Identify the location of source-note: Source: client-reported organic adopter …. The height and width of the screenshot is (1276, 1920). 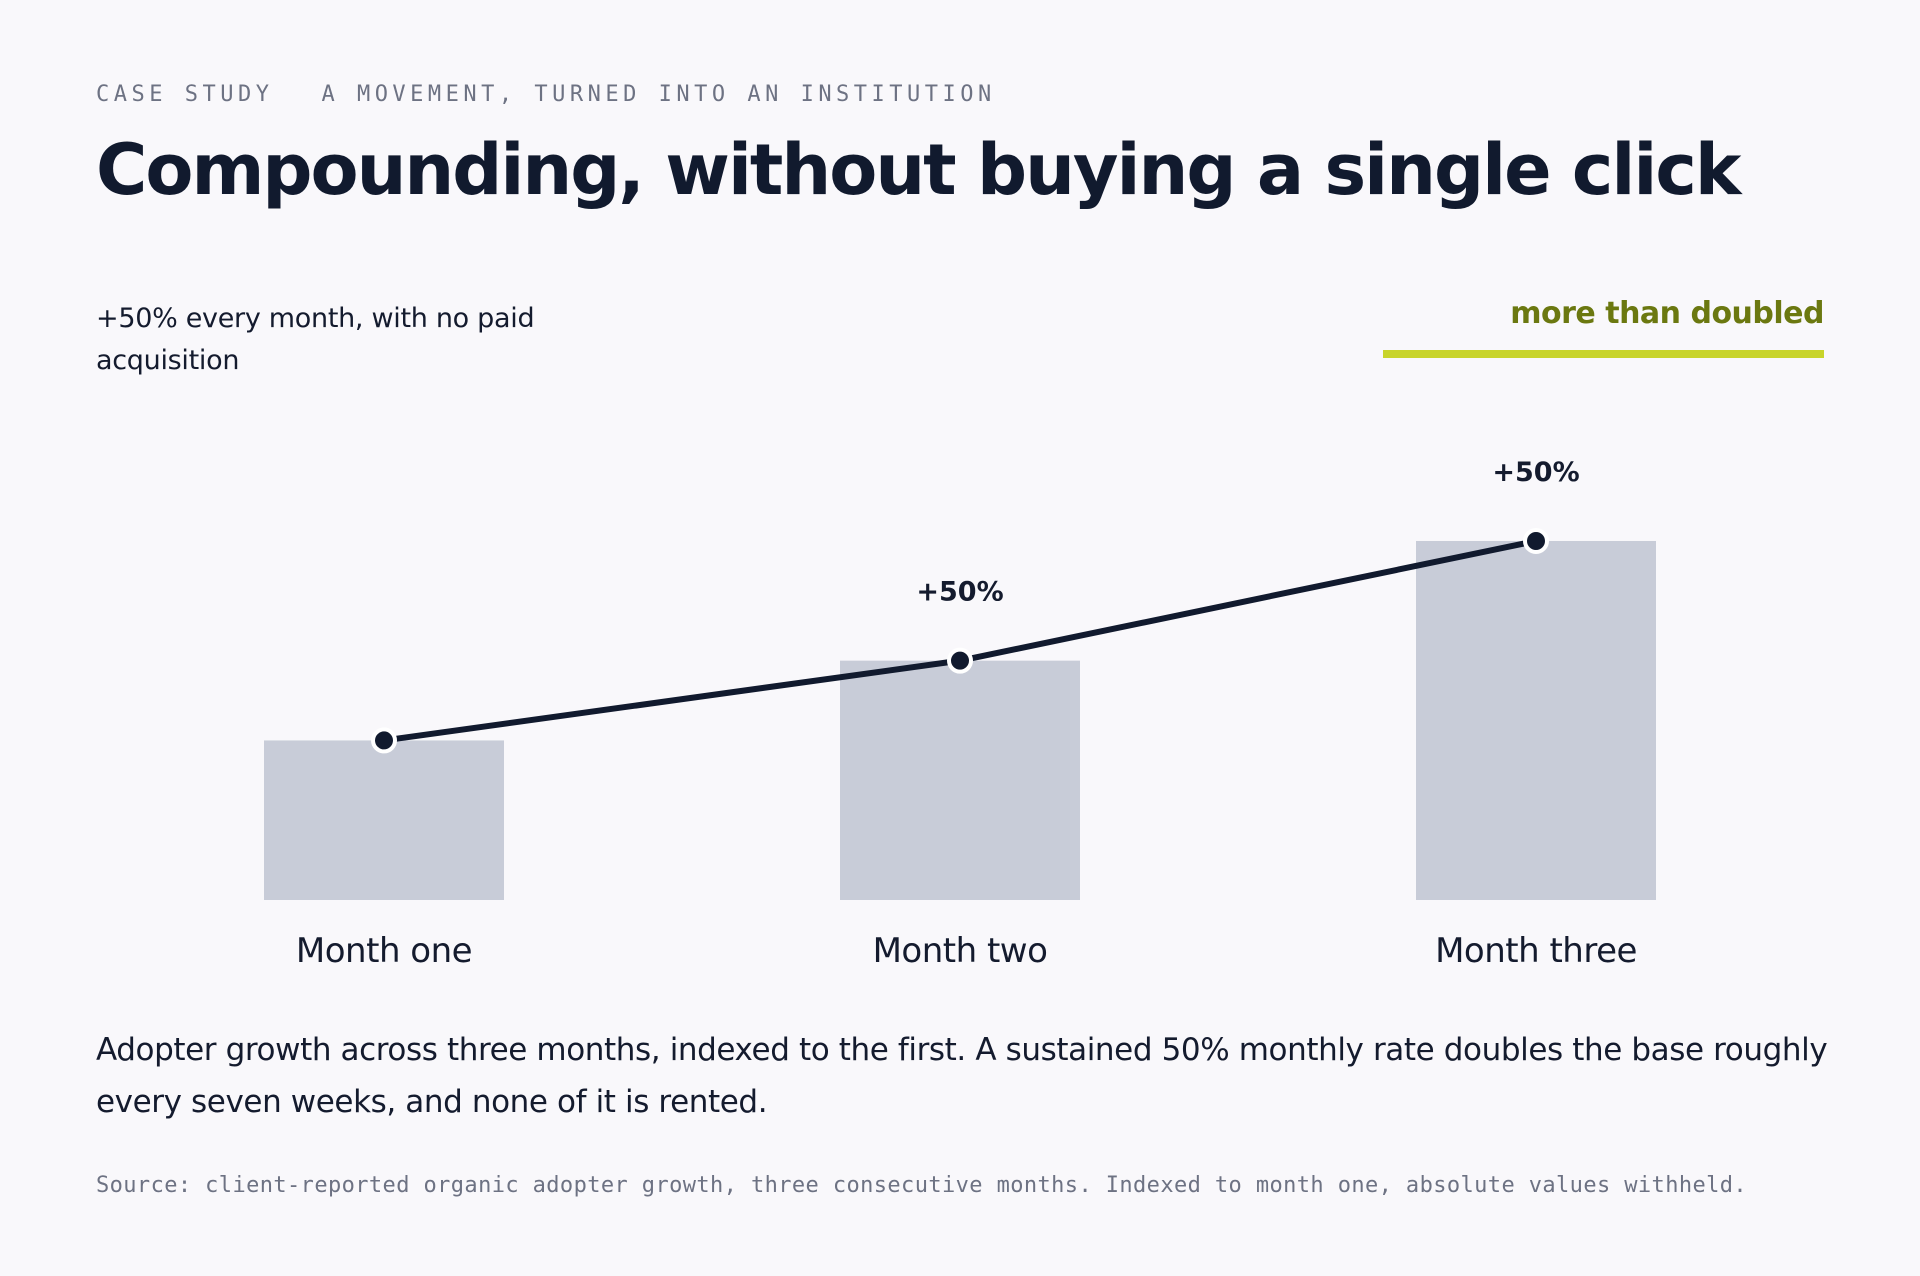
(922, 1185).